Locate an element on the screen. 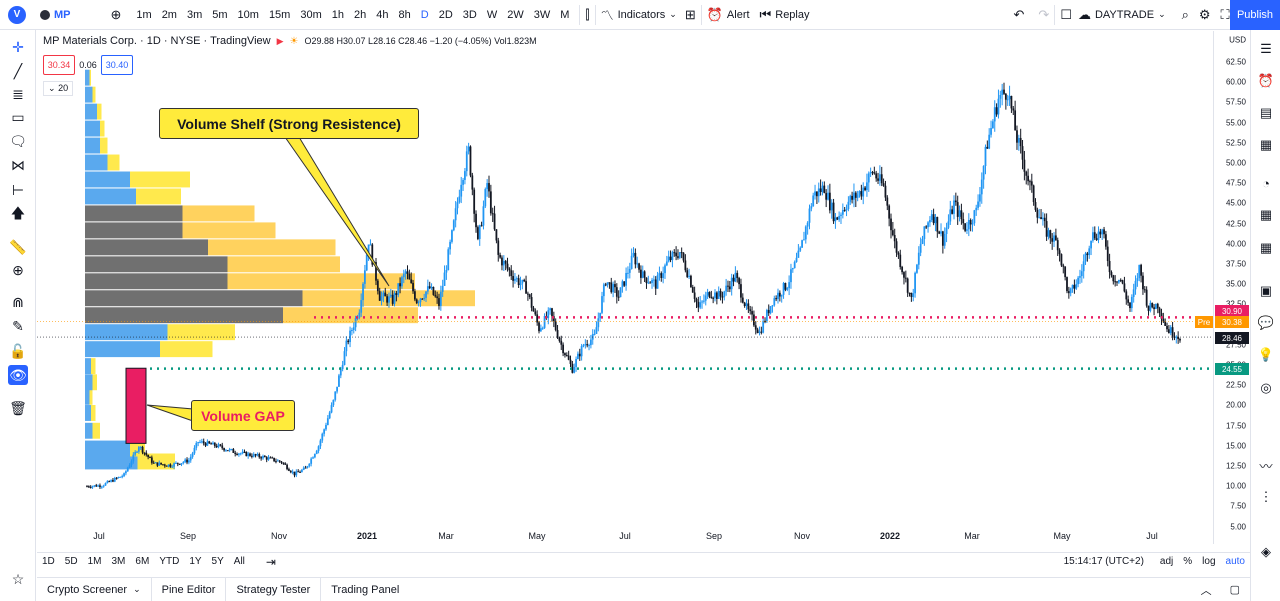 This screenshot has height=601, width=1280. text-tool-icon: 🗨 is located at coordinates (18, 140).